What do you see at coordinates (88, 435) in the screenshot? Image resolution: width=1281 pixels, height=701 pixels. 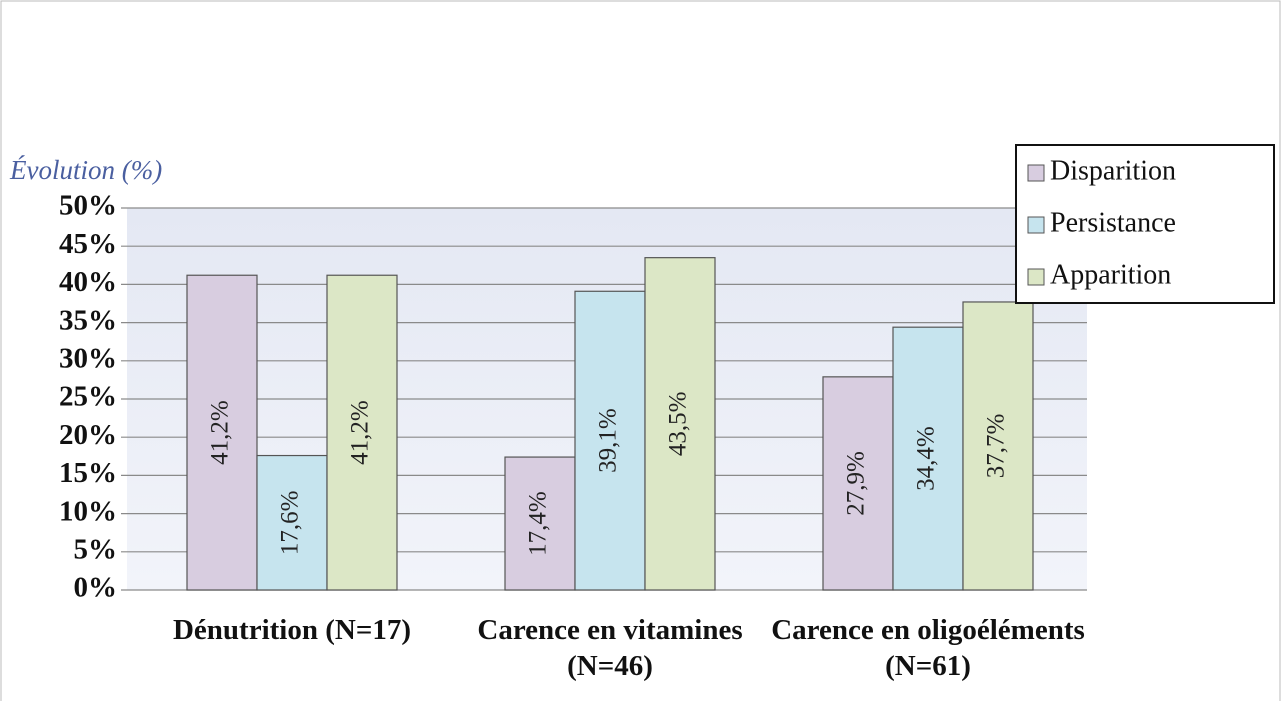 I see `y-tick-label: 20%` at bounding box center [88, 435].